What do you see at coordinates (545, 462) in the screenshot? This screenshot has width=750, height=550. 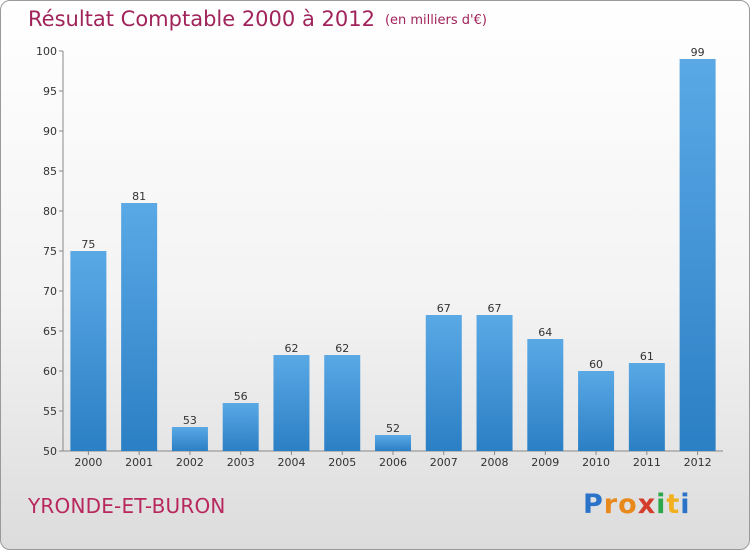 I see `x-tick-label: 2009` at bounding box center [545, 462].